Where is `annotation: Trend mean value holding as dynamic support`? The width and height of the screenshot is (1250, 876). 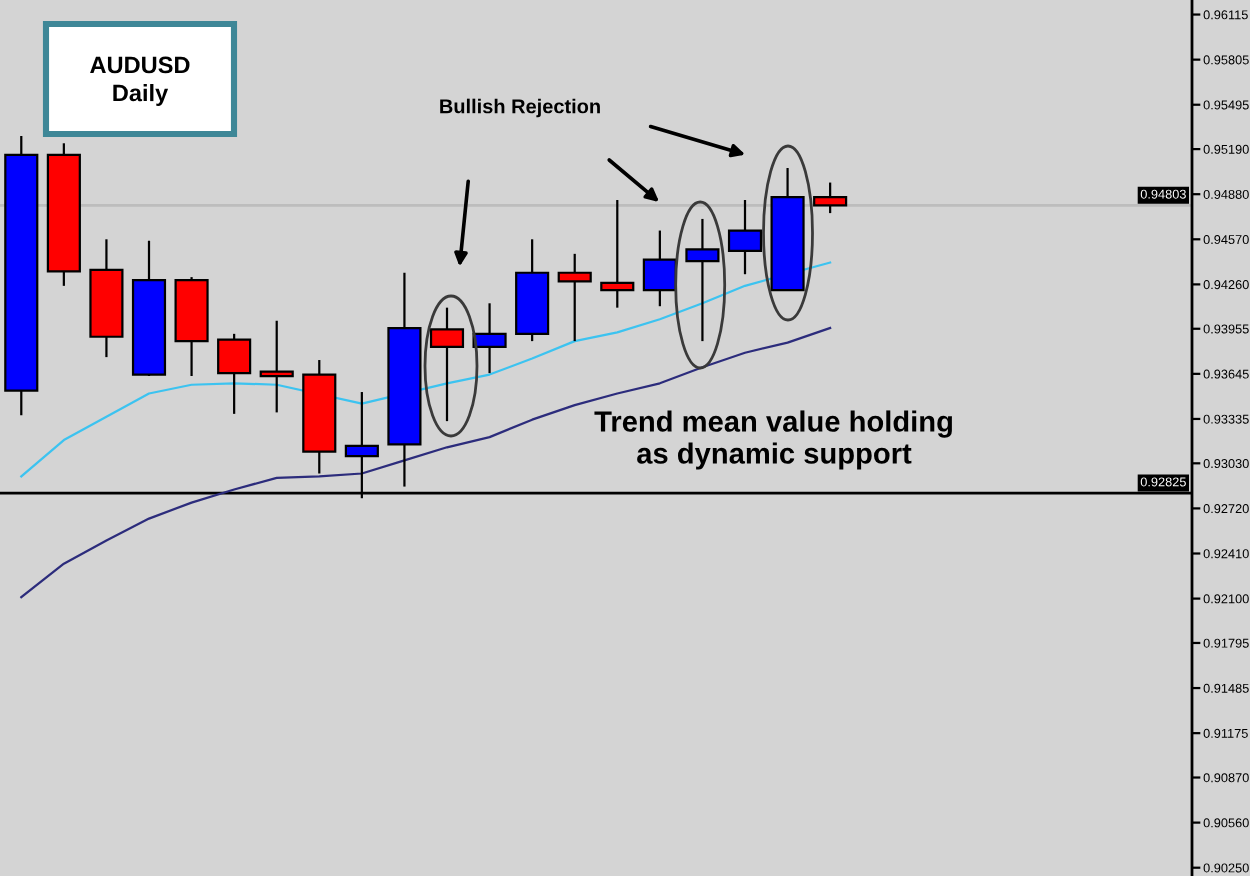
annotation: Trend mean value holding as dynamic support is located at coordinates (773, 440).